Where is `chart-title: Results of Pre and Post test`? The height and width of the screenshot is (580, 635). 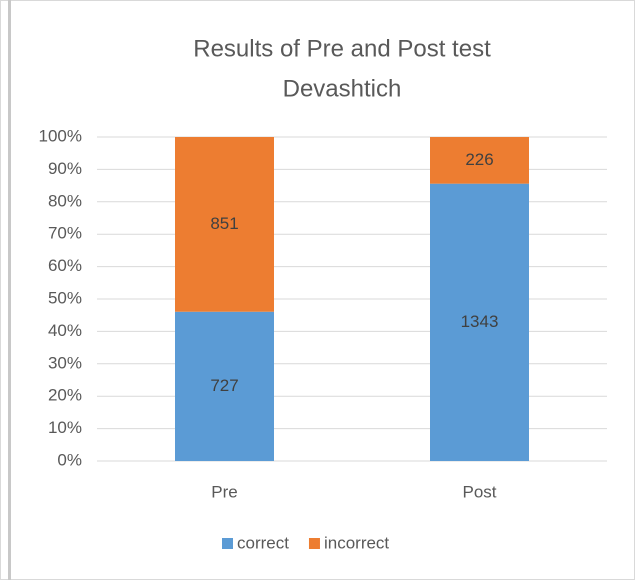
chart-title: Results of Pre and Post test is located at coordinates (342, 48).